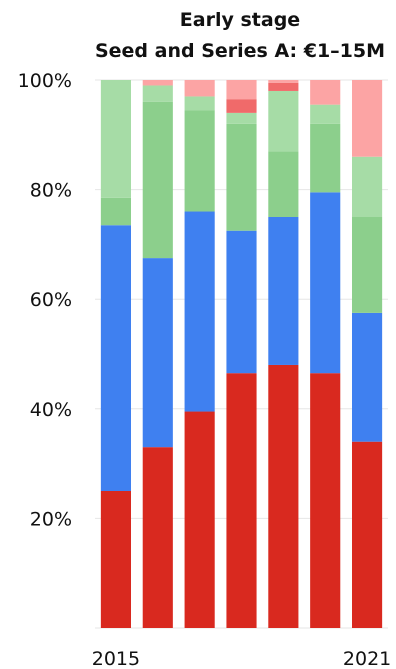  Describe the element at coordinates (51, 300) in the screenshot. I see `y-tick-label: 60%` at that location.